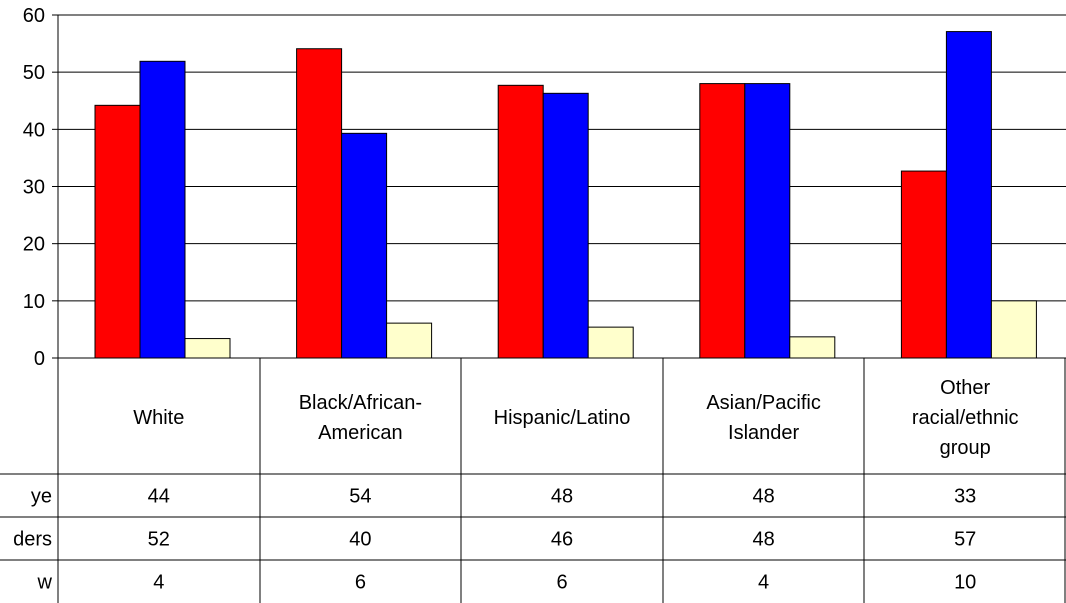 The image size is (1066, 603). What do you see at coordinates (34, 73) in the screenshot?
I see `y-tick-label: 50` at bounding box center [34, 73].